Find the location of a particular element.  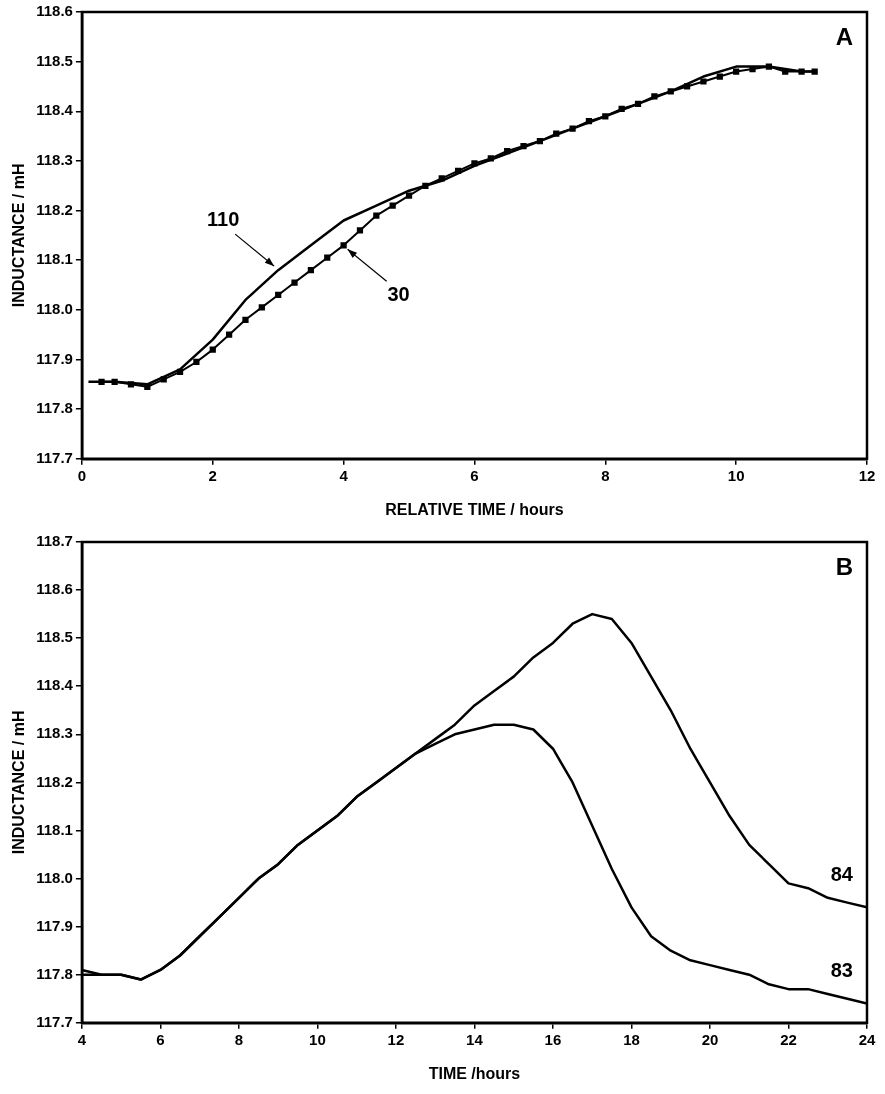

x-tick-label: 24 is located at coordinates (867, 1039).